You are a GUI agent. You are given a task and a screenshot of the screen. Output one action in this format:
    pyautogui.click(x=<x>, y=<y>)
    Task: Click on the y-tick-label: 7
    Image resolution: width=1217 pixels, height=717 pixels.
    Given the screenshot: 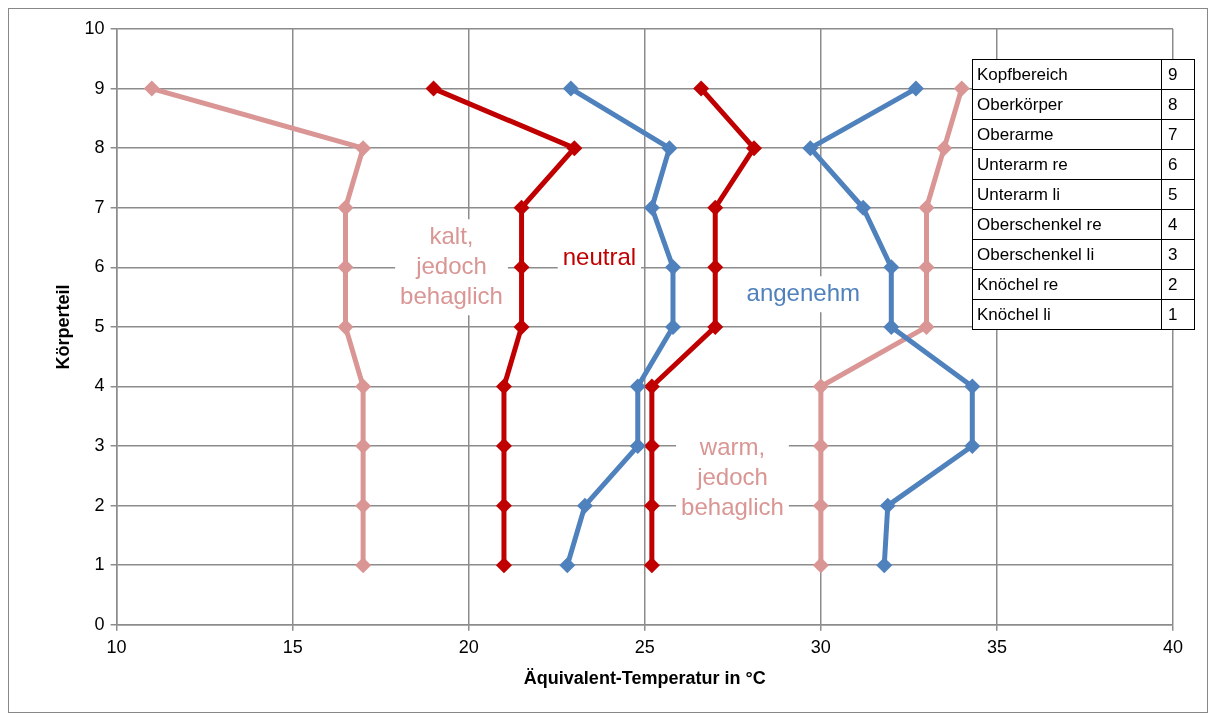 What is the action you would take?
    pyautogui.click(x=99, y=206)
    